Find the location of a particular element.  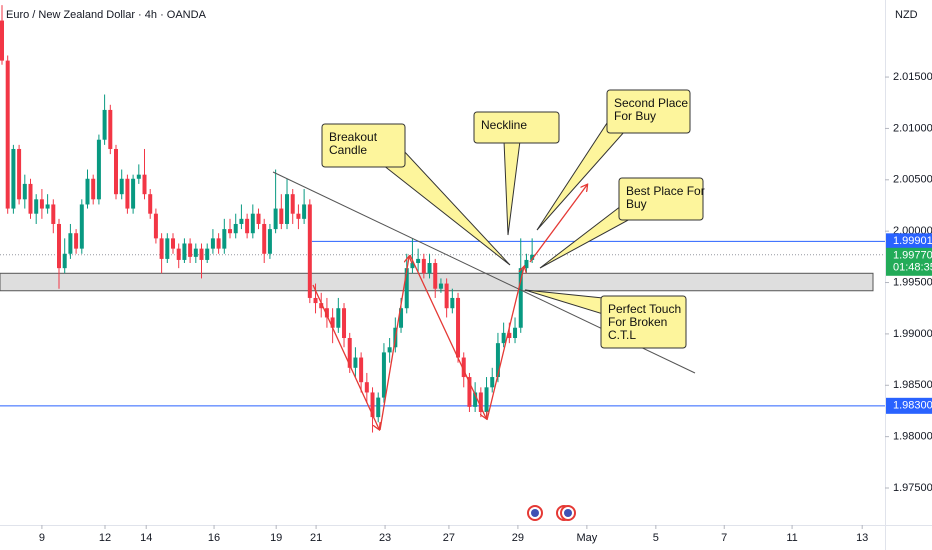

callout-text: Neckline is located at coordinates (504, 125).